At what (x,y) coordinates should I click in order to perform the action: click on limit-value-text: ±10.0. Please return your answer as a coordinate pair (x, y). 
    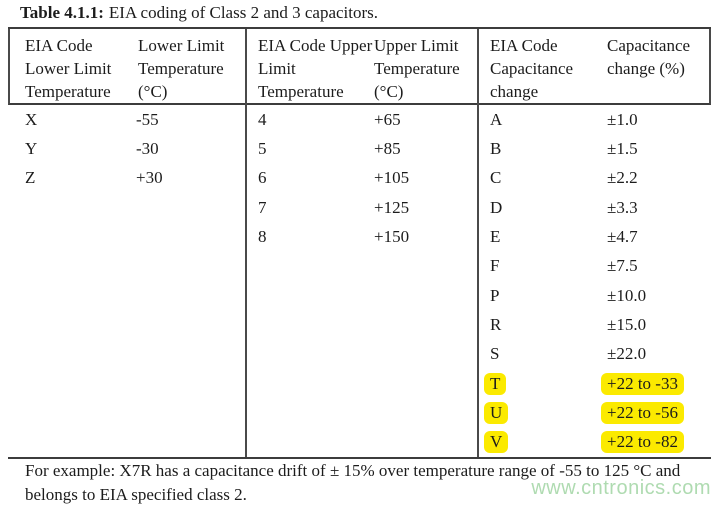
    Looking at the image, I should click on (626, 295).